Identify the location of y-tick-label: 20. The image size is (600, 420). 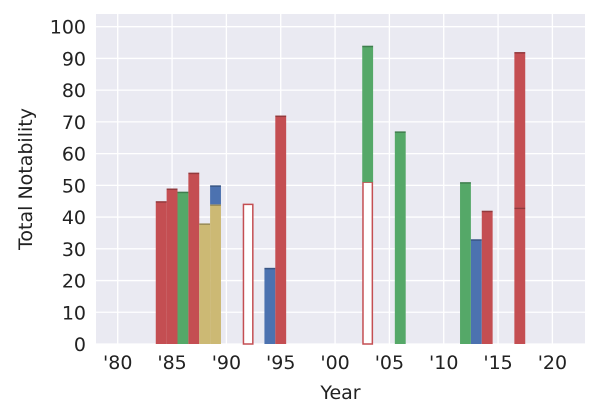
(74, 282).